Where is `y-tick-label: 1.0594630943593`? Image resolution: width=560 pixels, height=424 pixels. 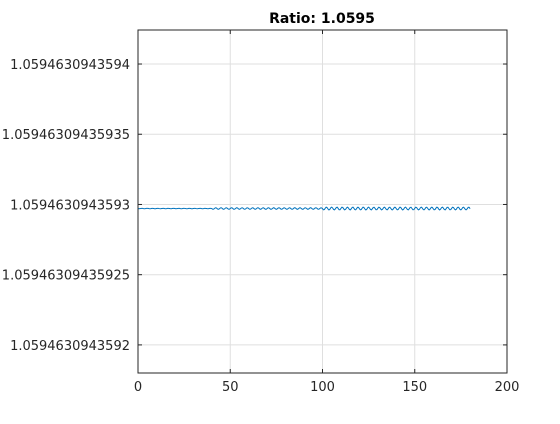
y-tick-label: 1.0594630943593 is located at coordinates (70, 205).